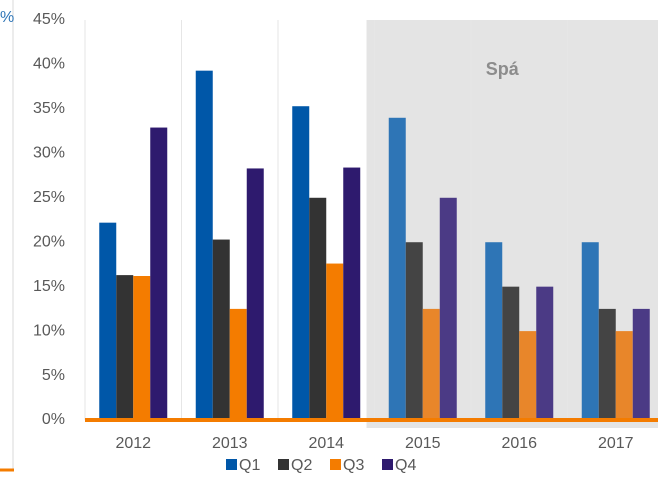  What do you see at coordinates (249, 465) in the screenshot?
I see `legend-label: Q1` at bounding box center [249, 465].